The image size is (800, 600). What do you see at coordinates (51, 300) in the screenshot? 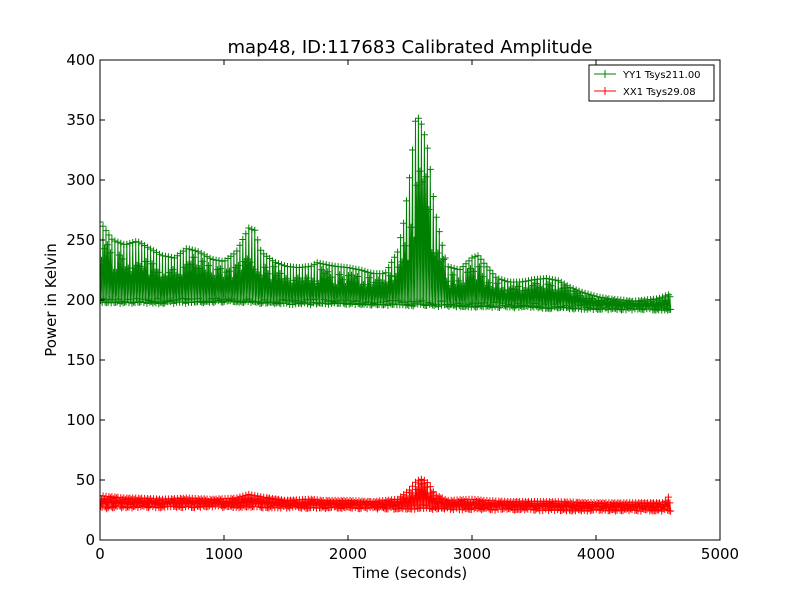
I see `y-axis-label: Power in Kelvin` at bounding box center [51, 300].